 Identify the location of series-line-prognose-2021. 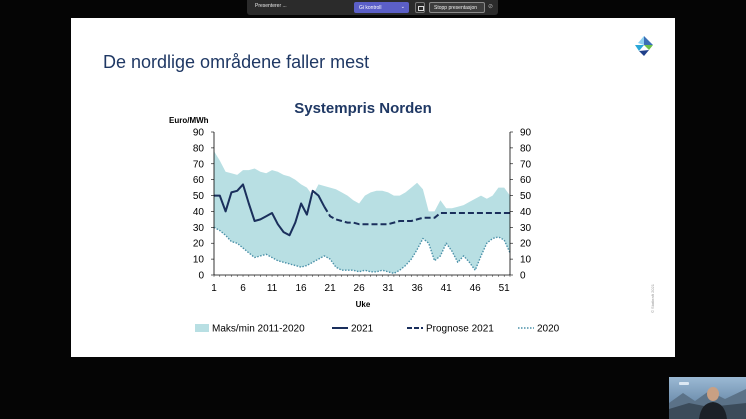
(416, 216).